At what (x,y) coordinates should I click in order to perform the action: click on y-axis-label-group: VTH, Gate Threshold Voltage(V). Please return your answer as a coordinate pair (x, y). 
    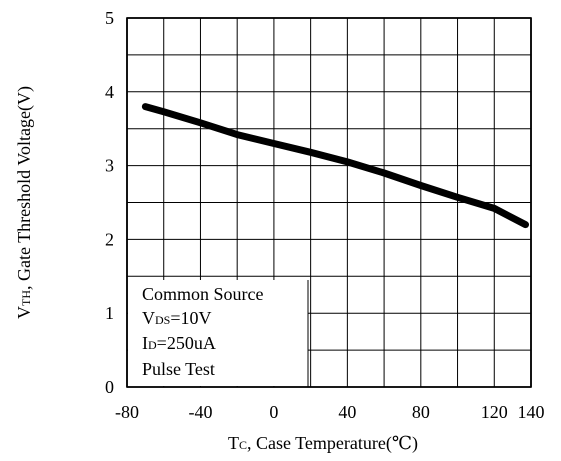
    Looking at the image, I should click on (24, 202).